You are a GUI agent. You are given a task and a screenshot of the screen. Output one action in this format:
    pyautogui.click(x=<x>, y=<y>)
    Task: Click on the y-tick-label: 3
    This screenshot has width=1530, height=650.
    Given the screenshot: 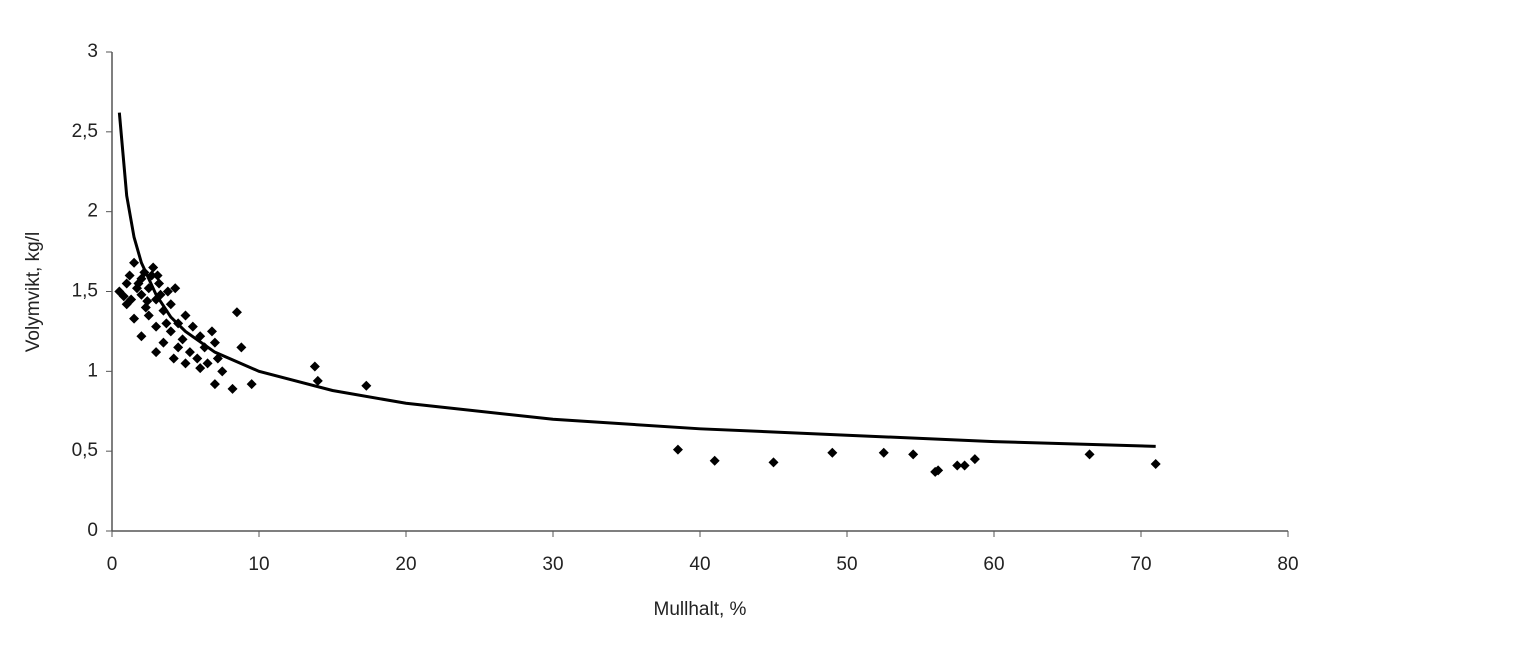 What is the action you would take?
    pyautogui.click(x=92, y=51)
    